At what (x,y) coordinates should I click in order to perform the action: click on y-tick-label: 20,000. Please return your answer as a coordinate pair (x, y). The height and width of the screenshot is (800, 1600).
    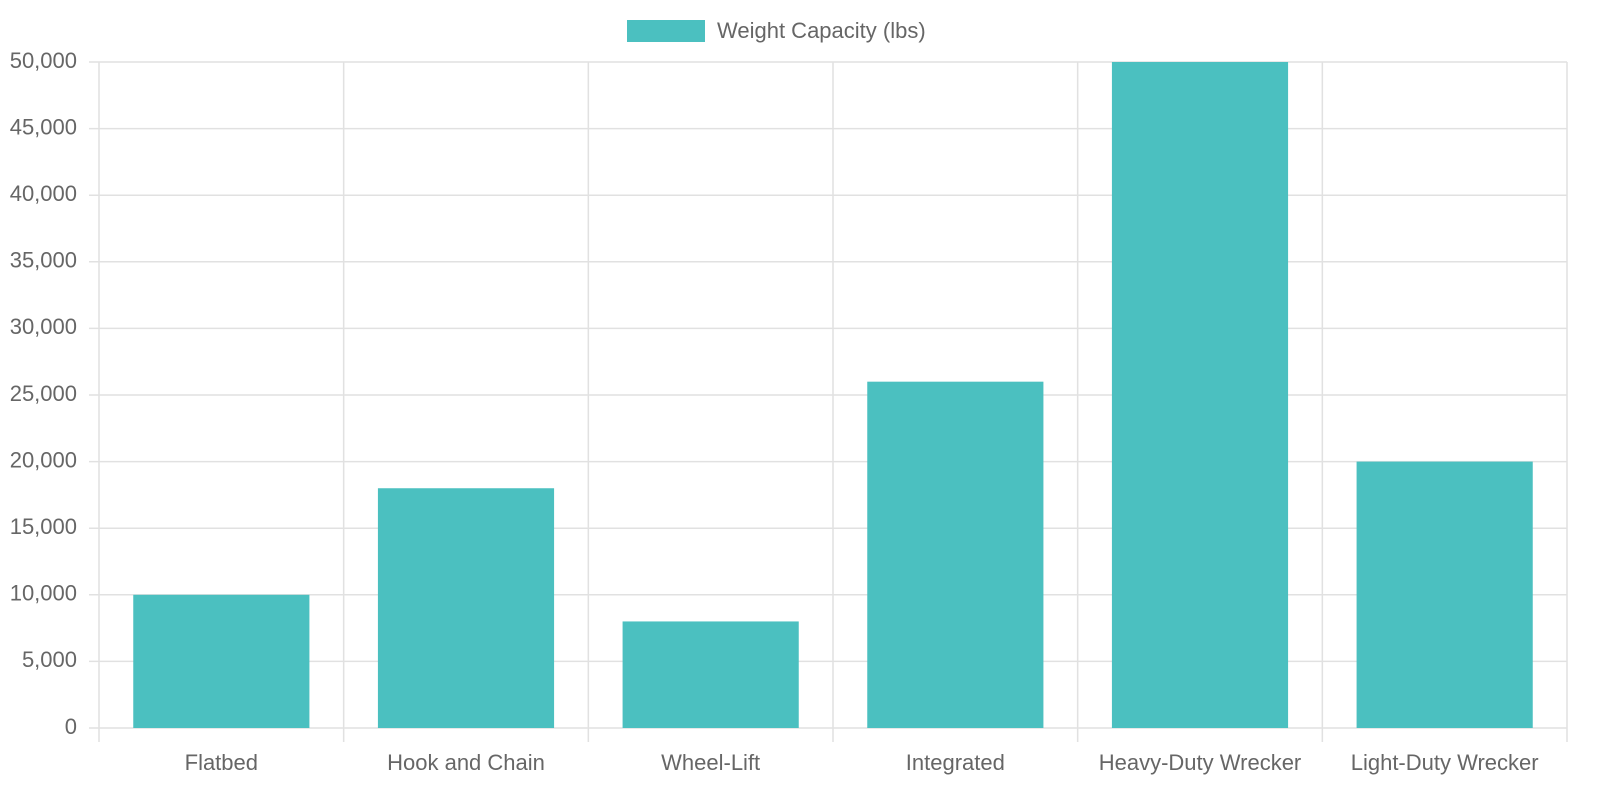
    Looking at the image, I should click on (43, 459).